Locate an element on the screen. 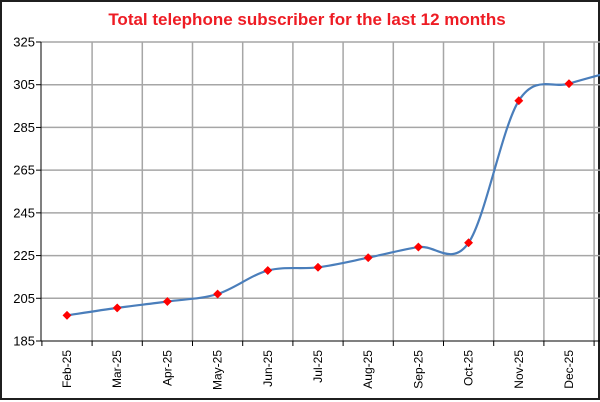 The height and width of the screenshot is (402, 600). y-tick-label: 185 is located at coordinates (24, 341).